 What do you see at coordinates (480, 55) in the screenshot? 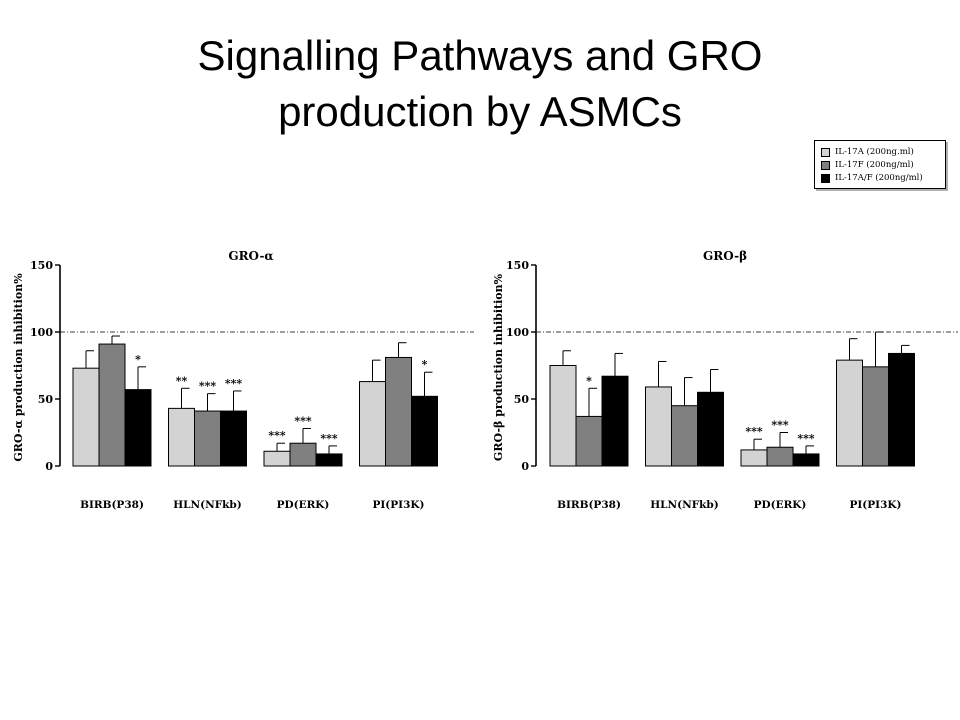
I see `slide-title-line-1: Signalling Pathways and GRO` at bounding box center [480, 55].